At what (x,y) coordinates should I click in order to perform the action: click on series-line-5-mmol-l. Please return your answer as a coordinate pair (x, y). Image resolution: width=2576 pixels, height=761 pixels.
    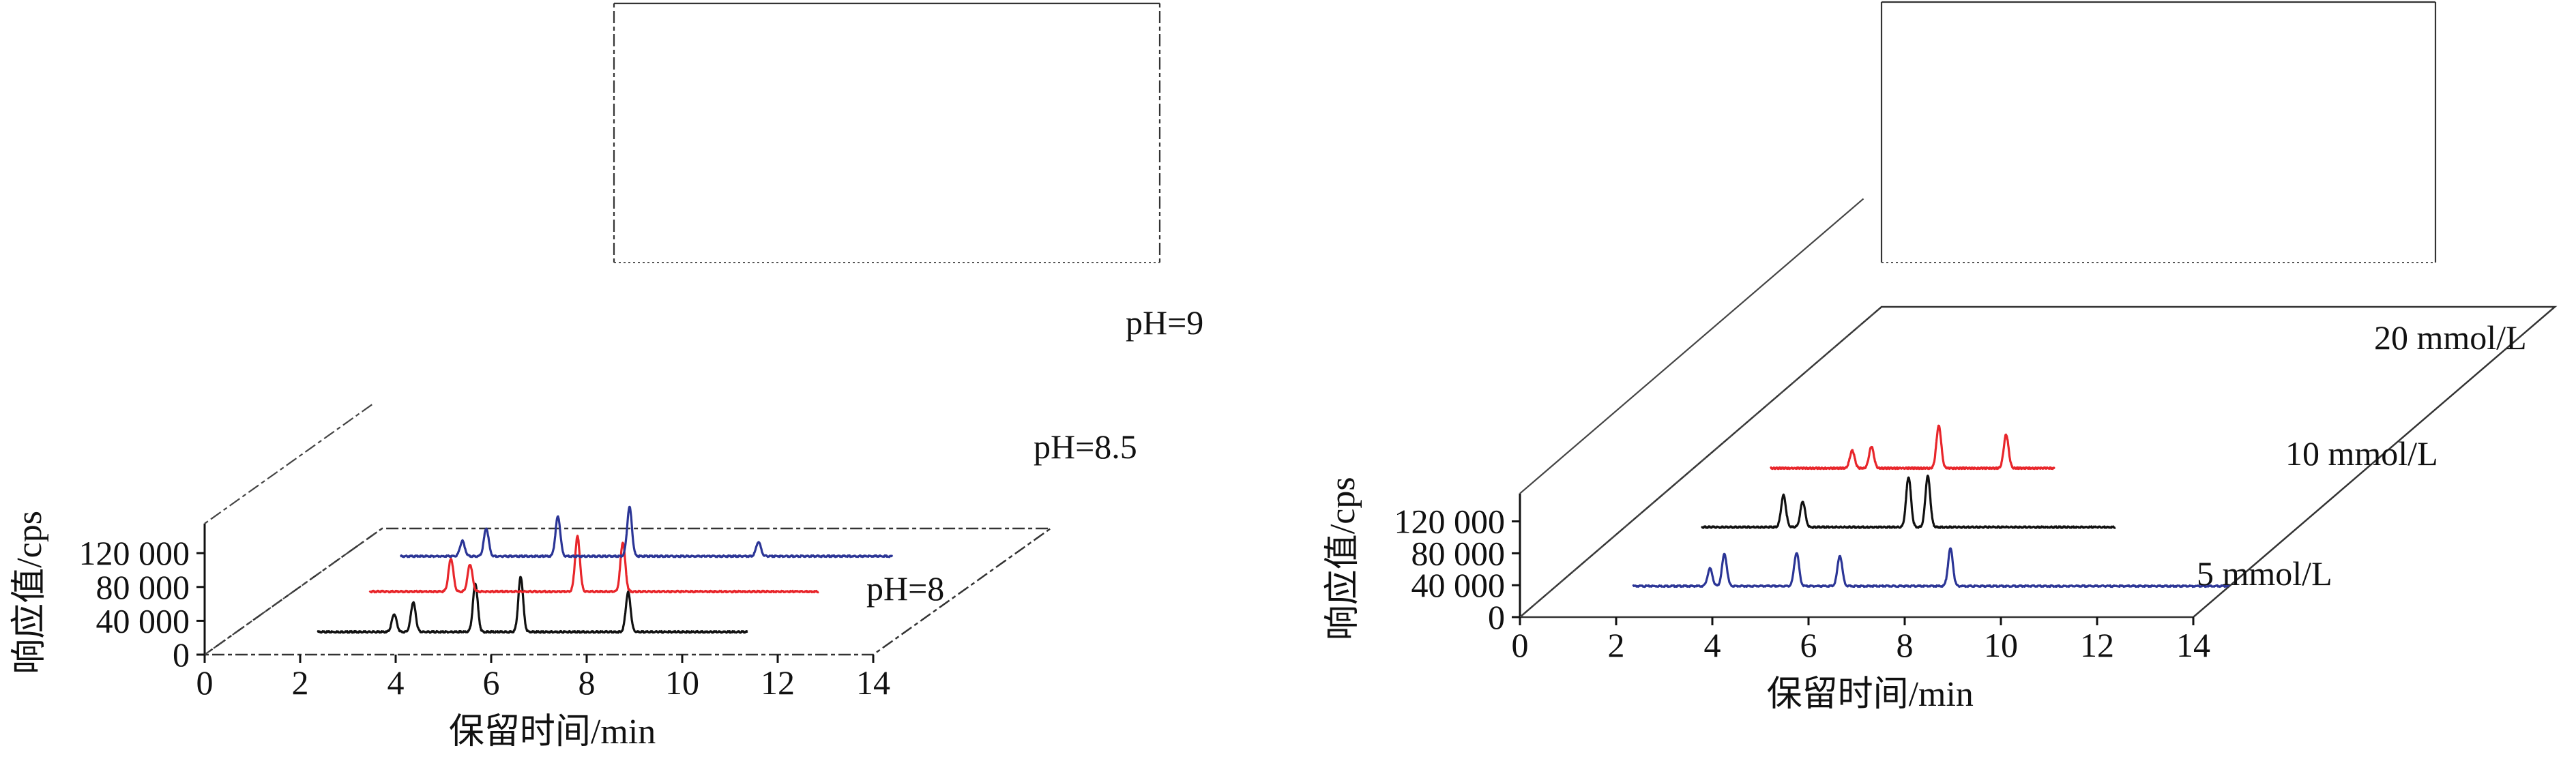
    Looking at the image, I should click on (1931, 567).